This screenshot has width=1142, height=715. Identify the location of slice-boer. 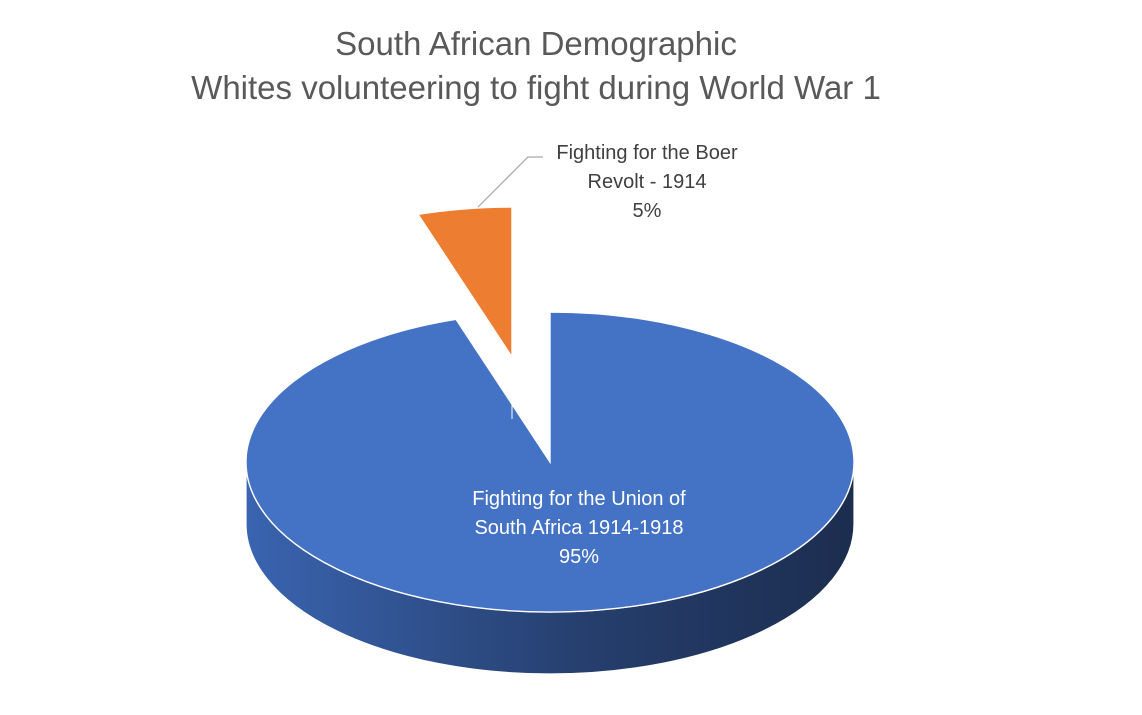
(464, 312).